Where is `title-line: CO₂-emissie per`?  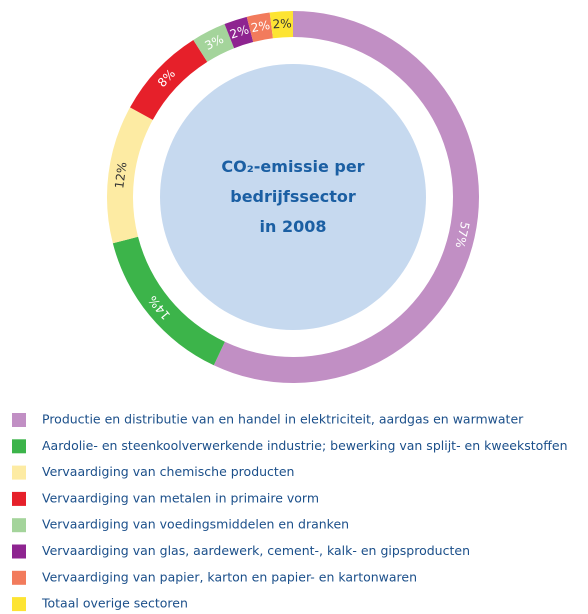
title-line: CO₂-emissie per is located at coordinates (293, 166).